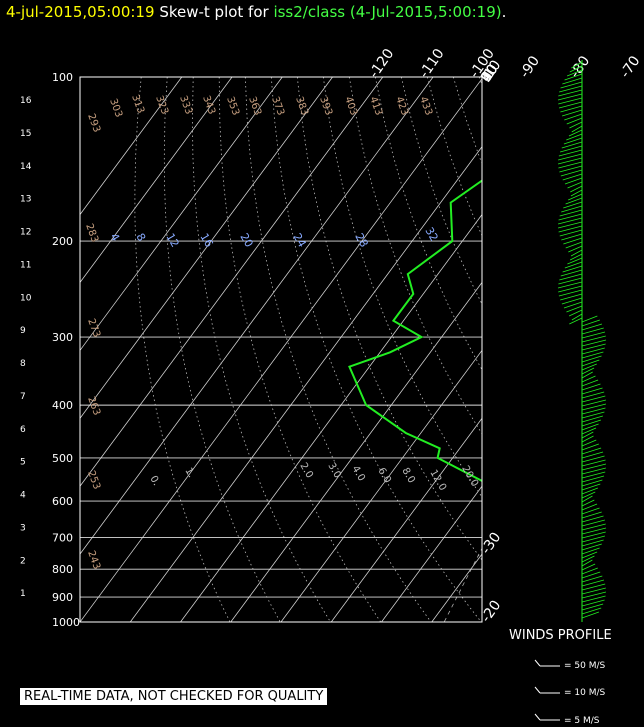 The height and width of the screenshot is (727, 644). I want to click on theta-label: 393, so click(325, 106).